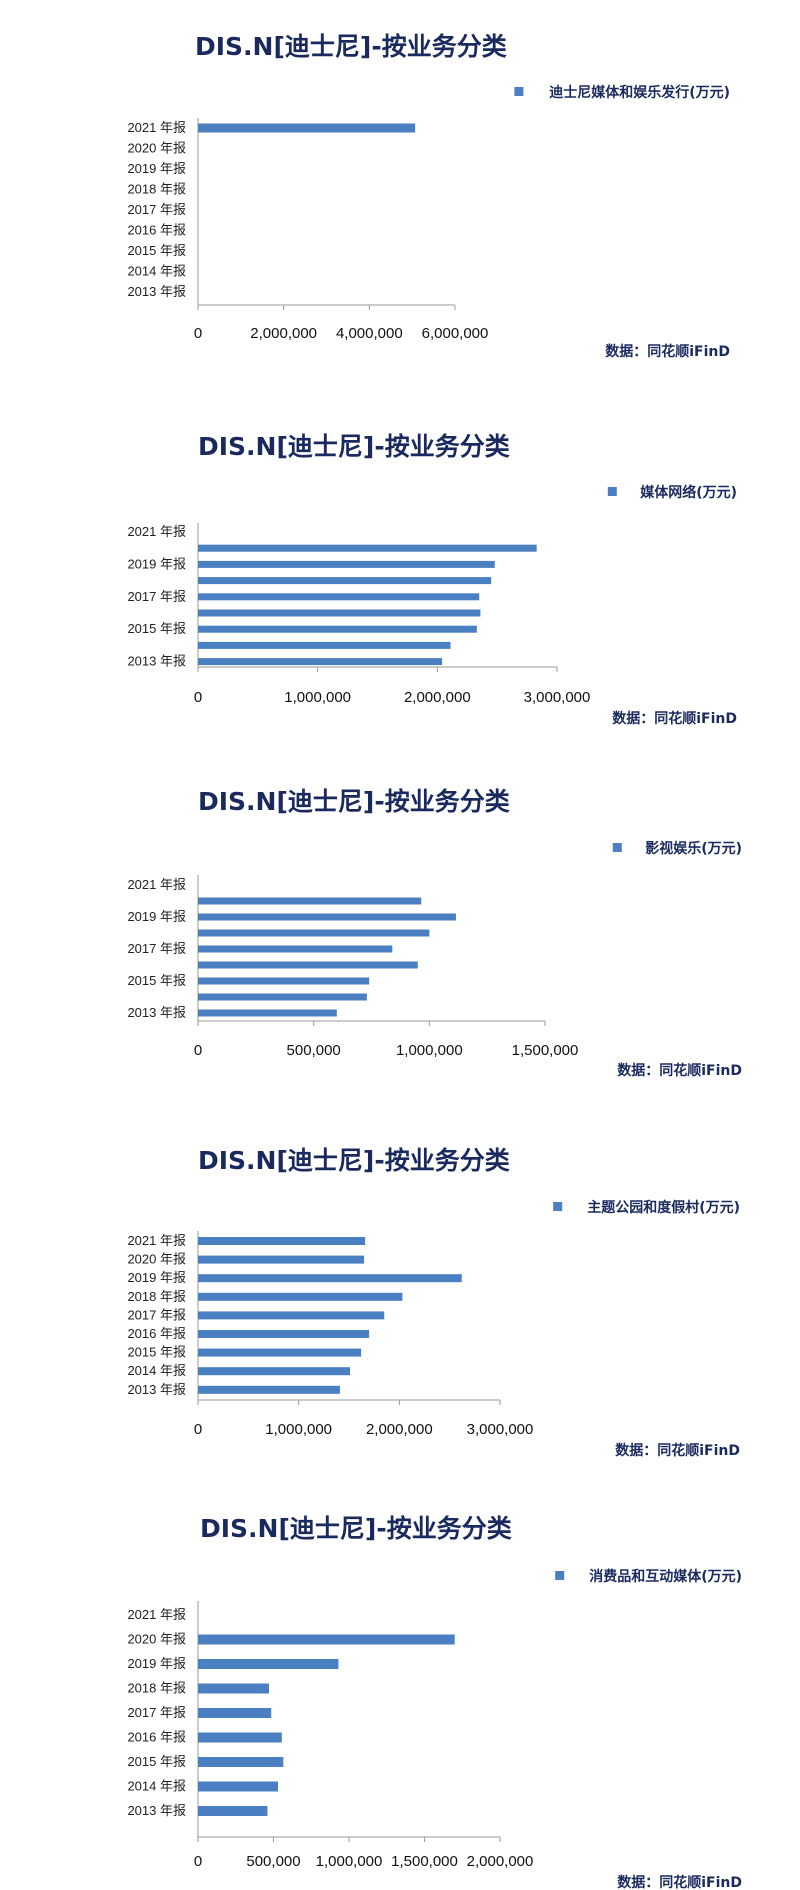 Image resolution: width=800 pixels, height=1890 pixels. What do you see at coordinates (693, 848) in the screenshot?
I see `legend-label: 影视娱乐(万元)` at bounding box center [693, 848].